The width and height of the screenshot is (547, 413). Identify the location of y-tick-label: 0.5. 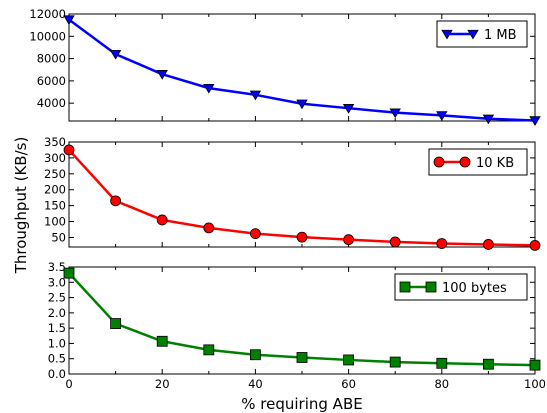
(57, 359).